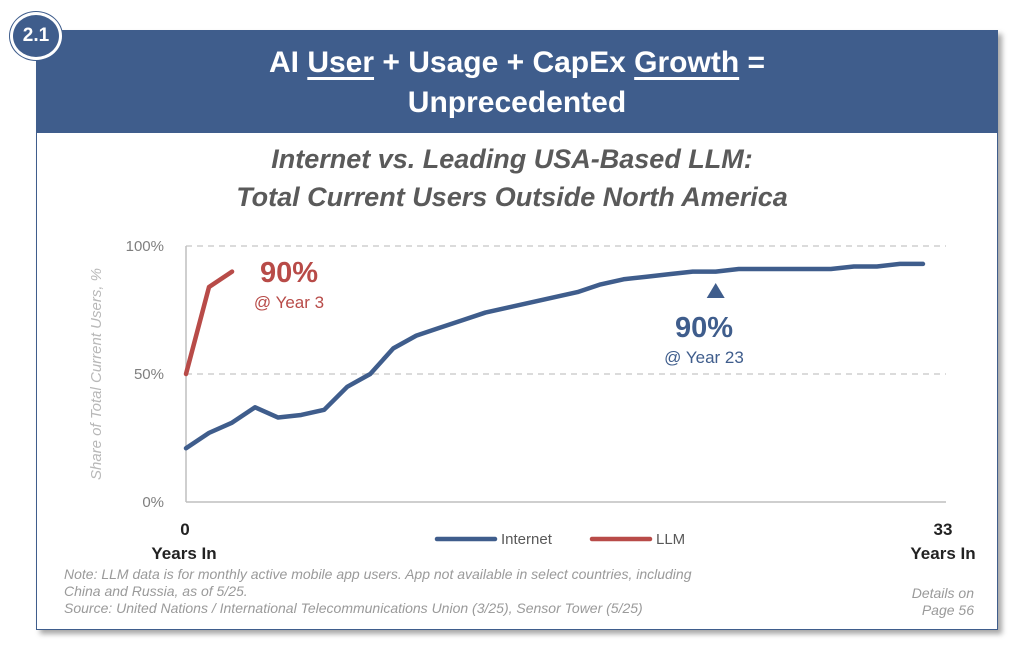  Describe the element at coordinates (184, 529) in the screenshot. I see `x-start-label: 0` at that location.